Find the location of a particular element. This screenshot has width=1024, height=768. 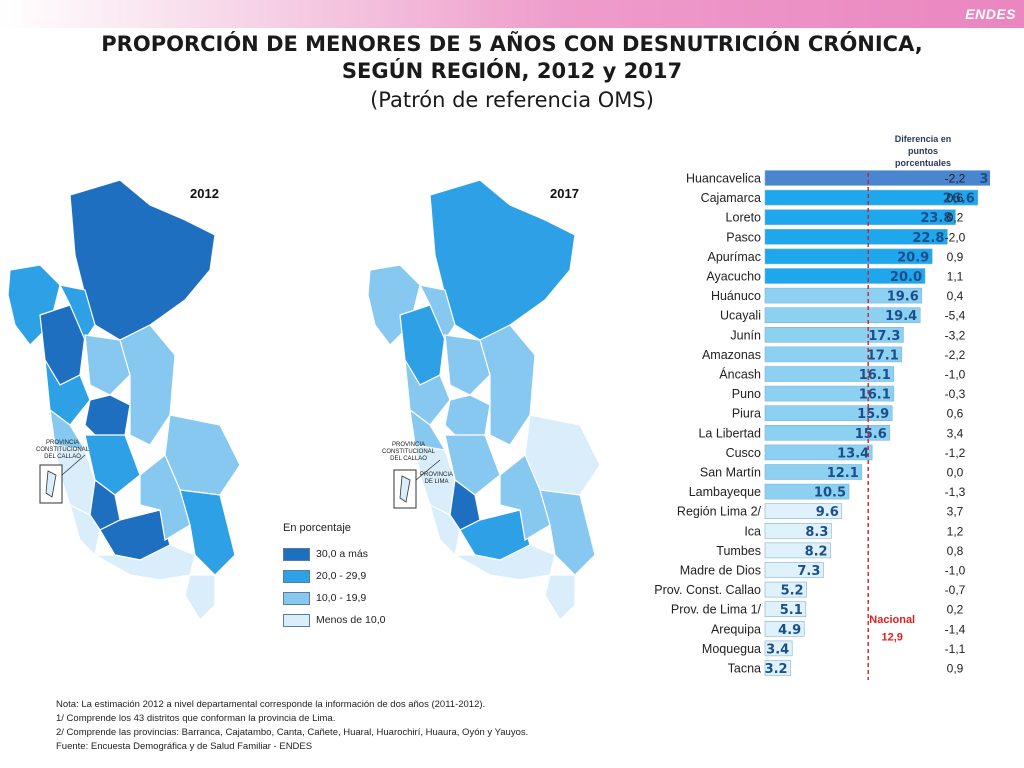

value-label-10: 17.1 is located at coordinates (883, 355).